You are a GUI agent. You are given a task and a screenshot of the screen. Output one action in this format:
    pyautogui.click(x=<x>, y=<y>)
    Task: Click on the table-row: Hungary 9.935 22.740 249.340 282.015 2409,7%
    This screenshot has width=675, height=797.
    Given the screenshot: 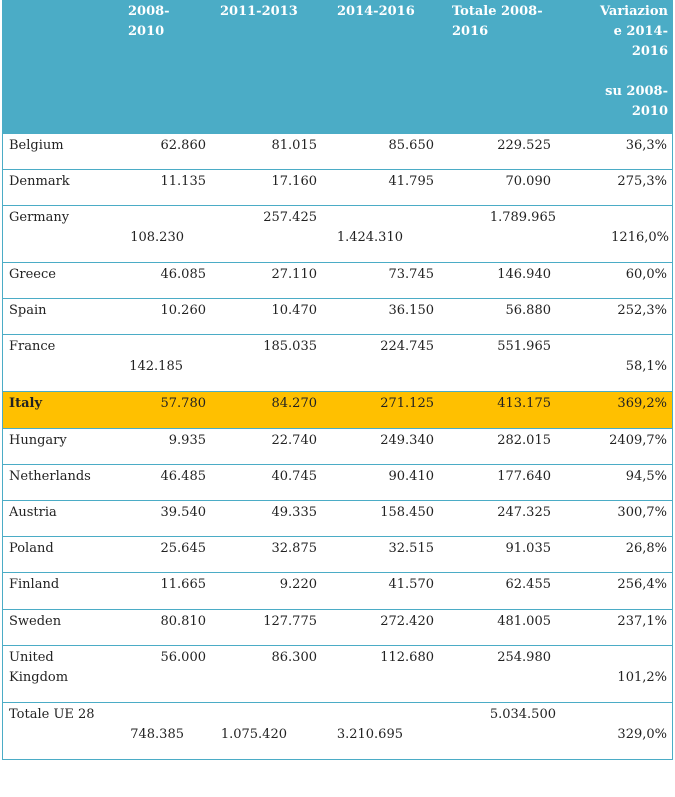 What is the action you would take?
    pyautogui.click(x=337, y=447)
    